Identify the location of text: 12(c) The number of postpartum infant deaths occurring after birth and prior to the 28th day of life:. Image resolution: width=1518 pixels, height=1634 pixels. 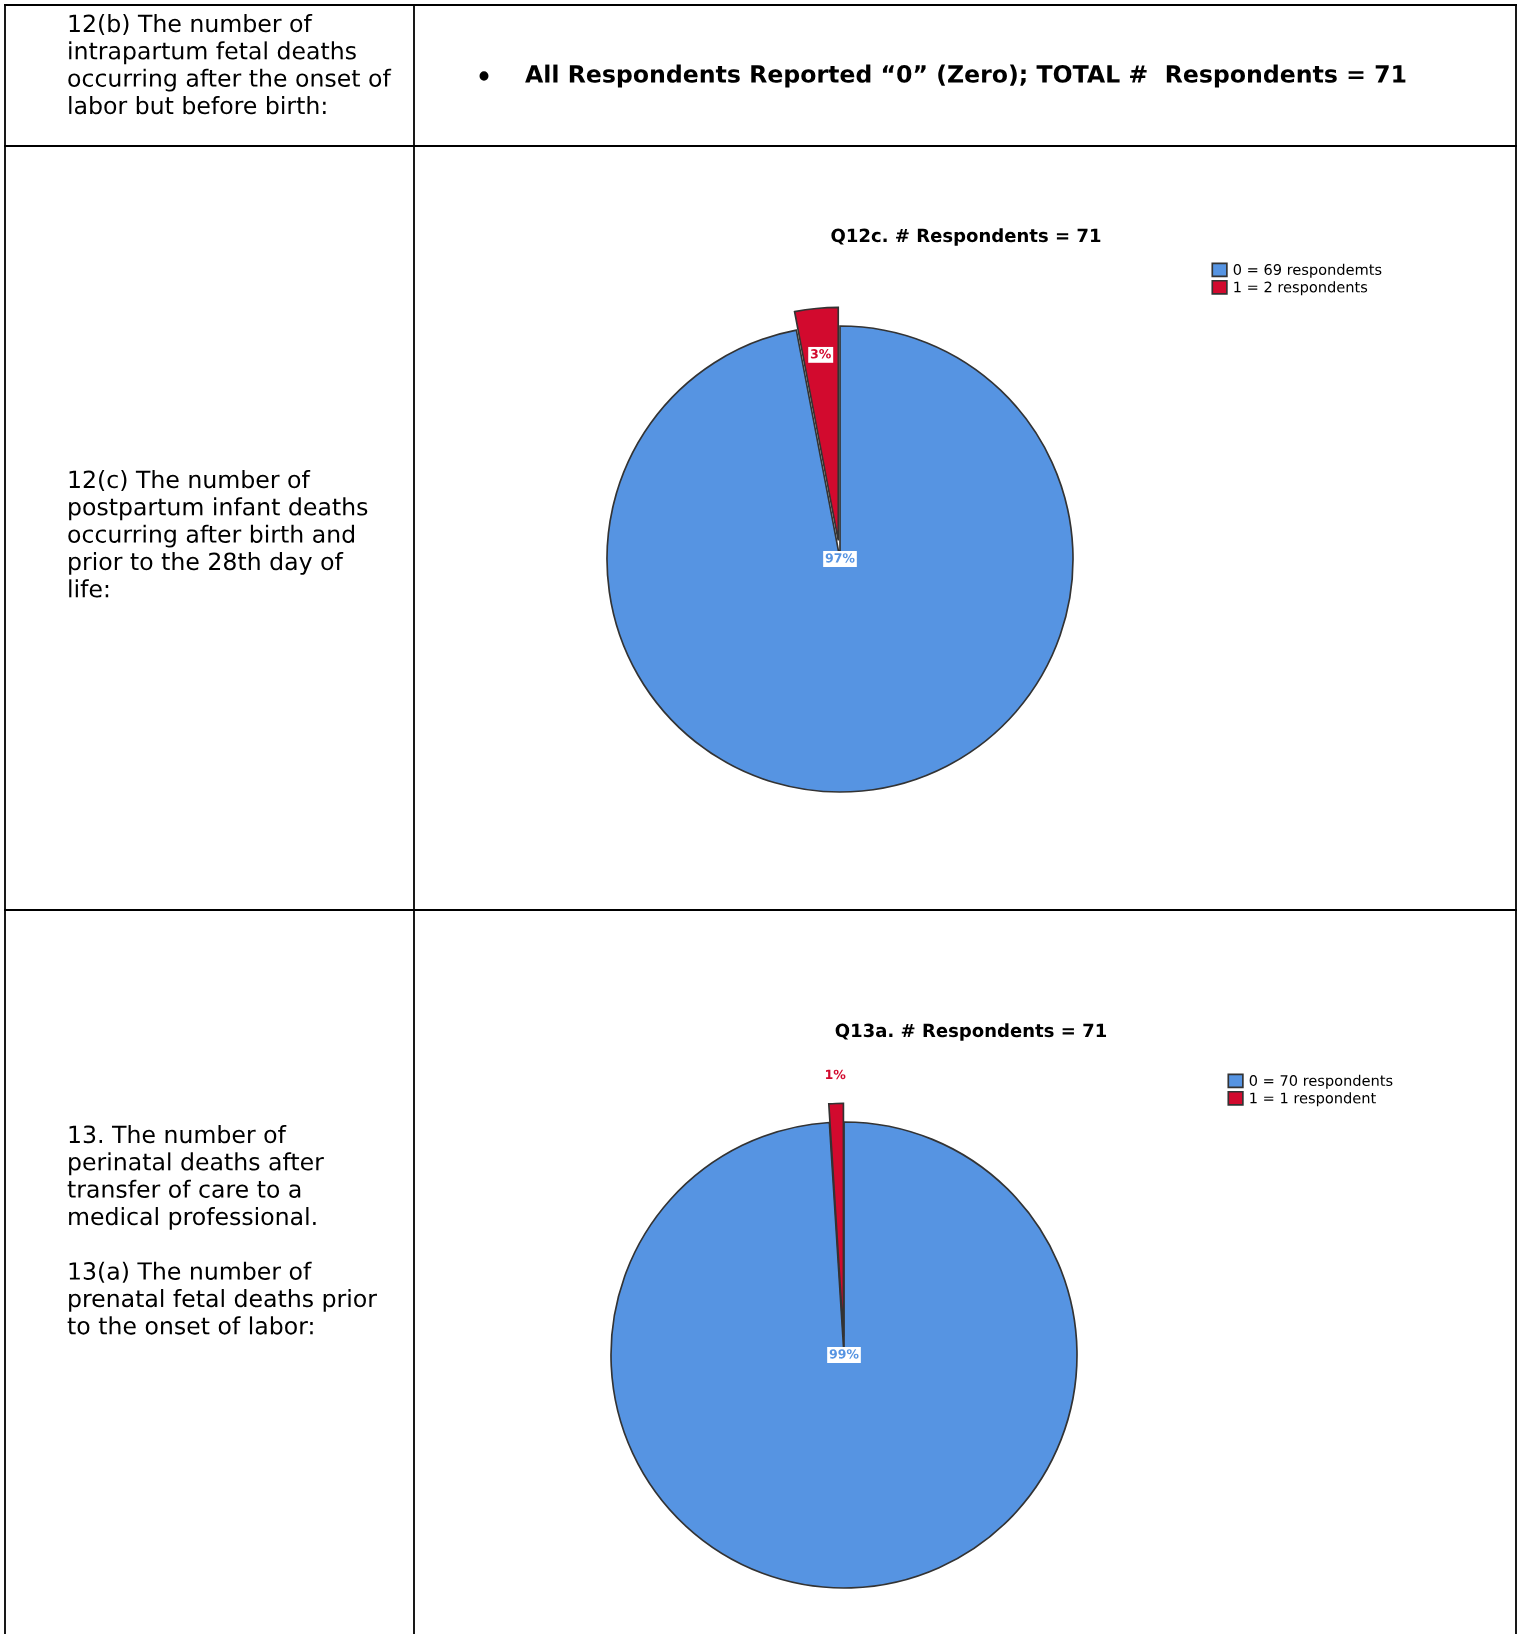
(218, 534).